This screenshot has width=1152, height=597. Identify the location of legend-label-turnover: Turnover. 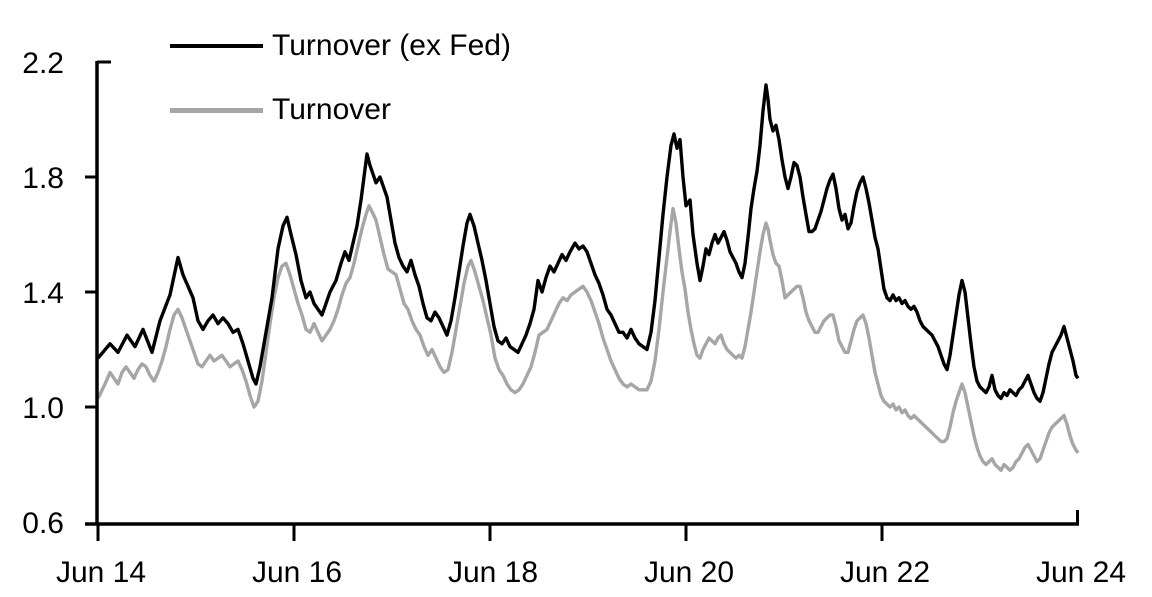
(331, 109).